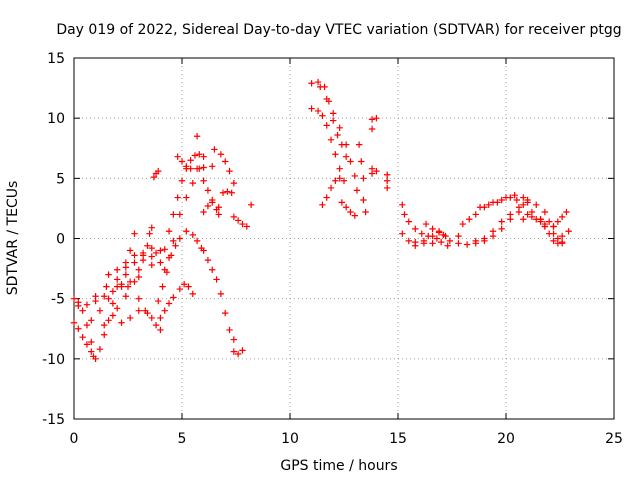  What do you see at coordinates (53, 420) in the screenshot?
I see `y-tick-label: -15` at bounding box center [53, 420].